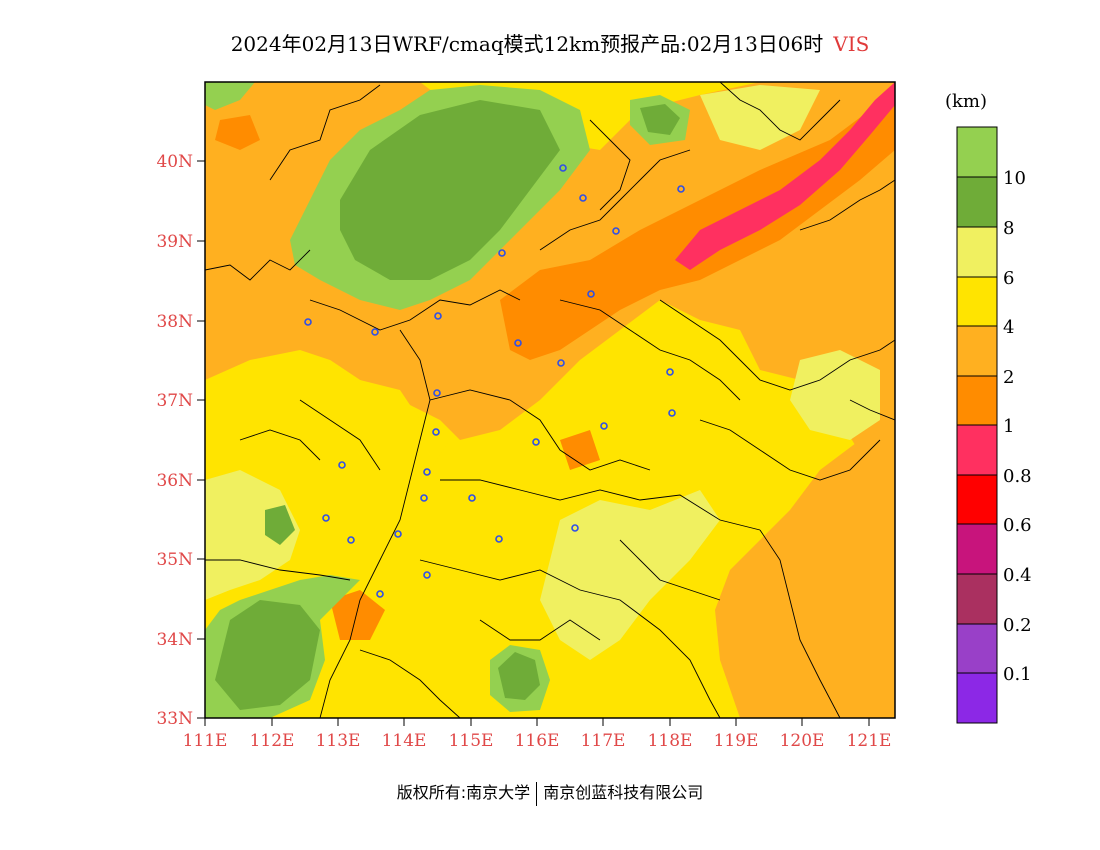  What do you see at coordinates (519, 676) in the screenshot?
I see `region-darkgreen-south-central` at bounding box center [519, 676].